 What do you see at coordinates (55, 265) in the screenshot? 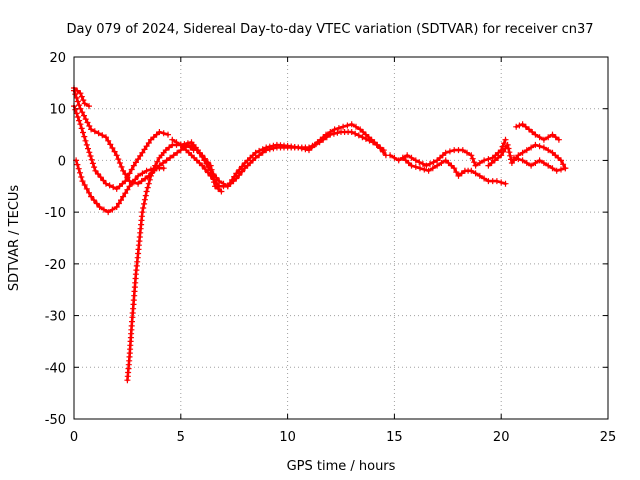
I see `y-tick-label: -20` at bounding box center [55, 265].